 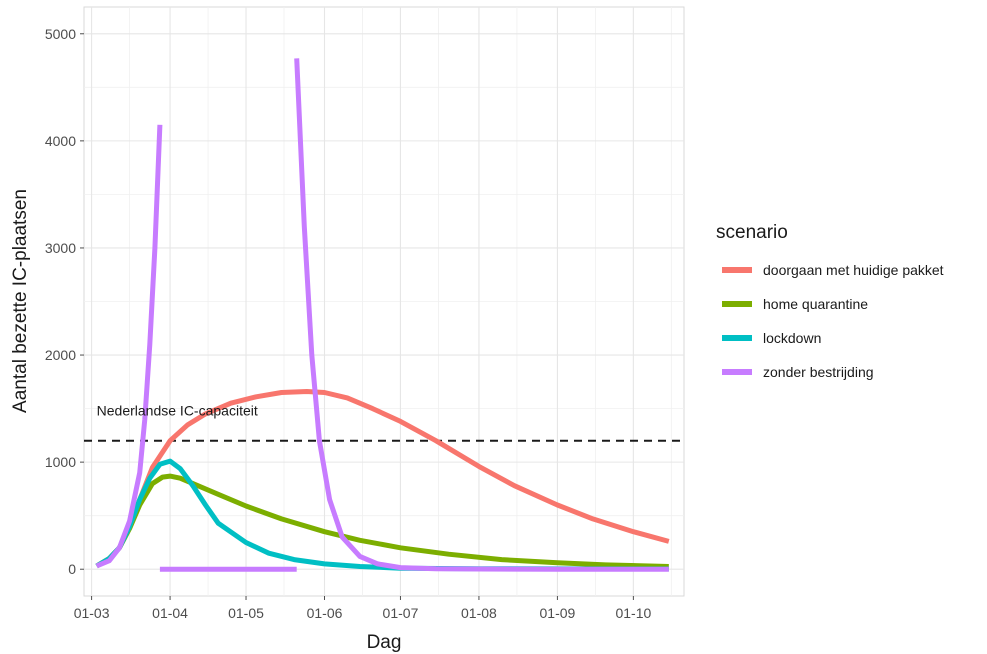 What do you see at coordinates (72, 569) in the screenshot?
I see `y-tick-label: 0` at bounding box center [72, 569].